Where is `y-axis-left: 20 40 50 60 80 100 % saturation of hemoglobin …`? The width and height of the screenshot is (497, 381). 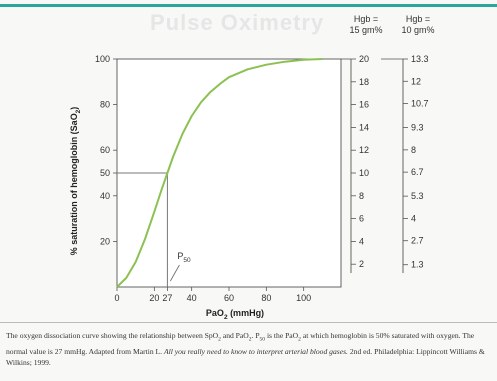
y-axis-left: 20 40 50 60 80 100 % saturation of hemoglobin … is located at coordinates (93, 154).